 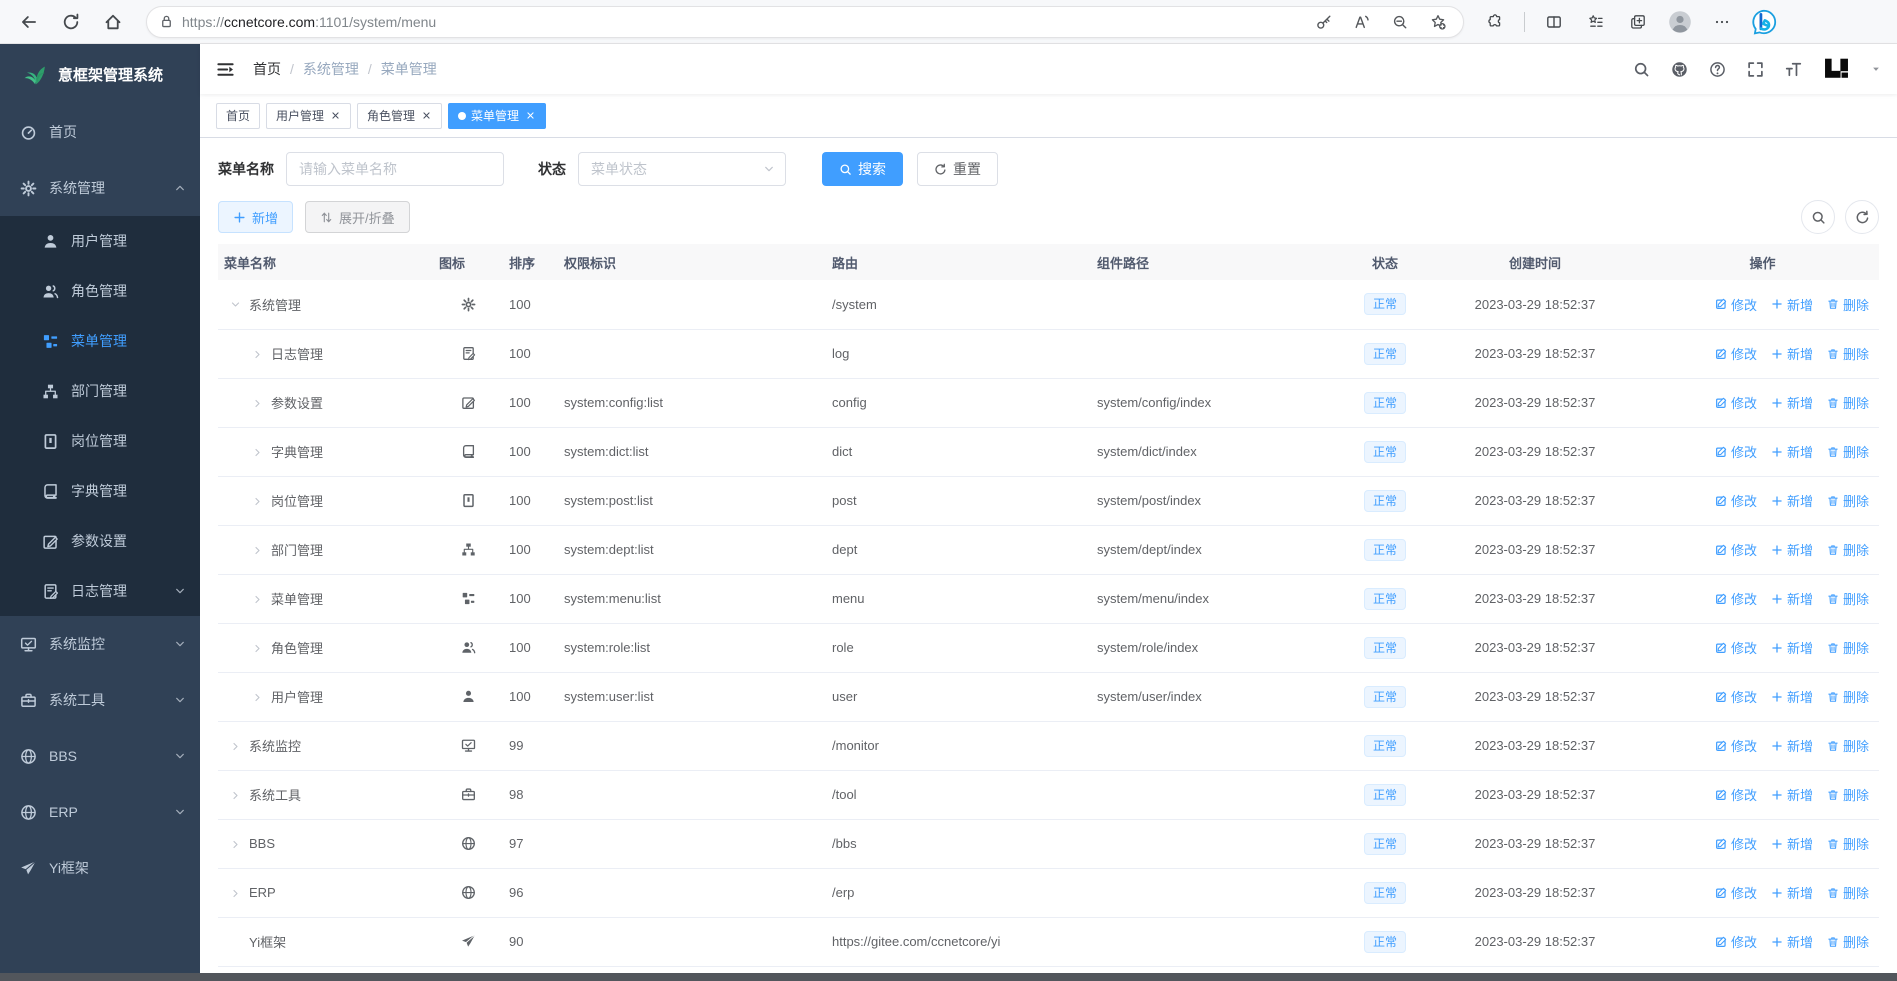 I want to click on sidebar-item-11: 系统工具, so click(x=100, y=700).